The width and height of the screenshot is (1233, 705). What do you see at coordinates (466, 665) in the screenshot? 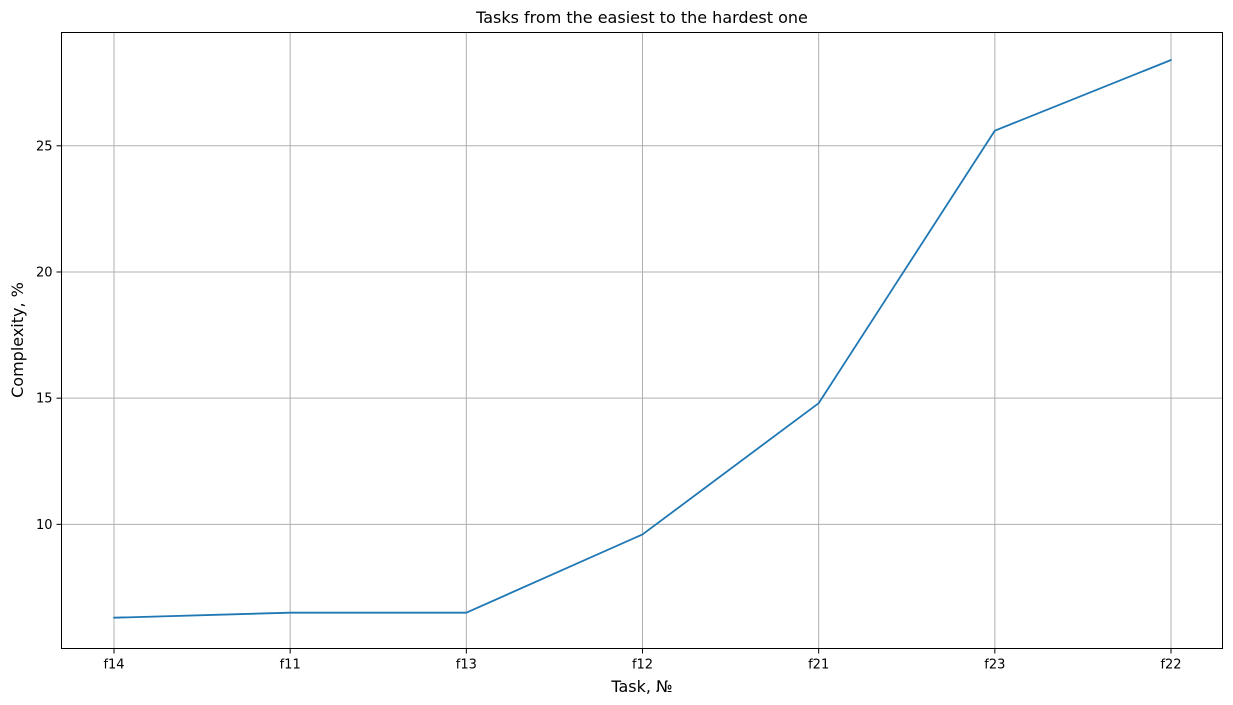
I see `x-tick-label: f13` at bounding box center [466, 665].